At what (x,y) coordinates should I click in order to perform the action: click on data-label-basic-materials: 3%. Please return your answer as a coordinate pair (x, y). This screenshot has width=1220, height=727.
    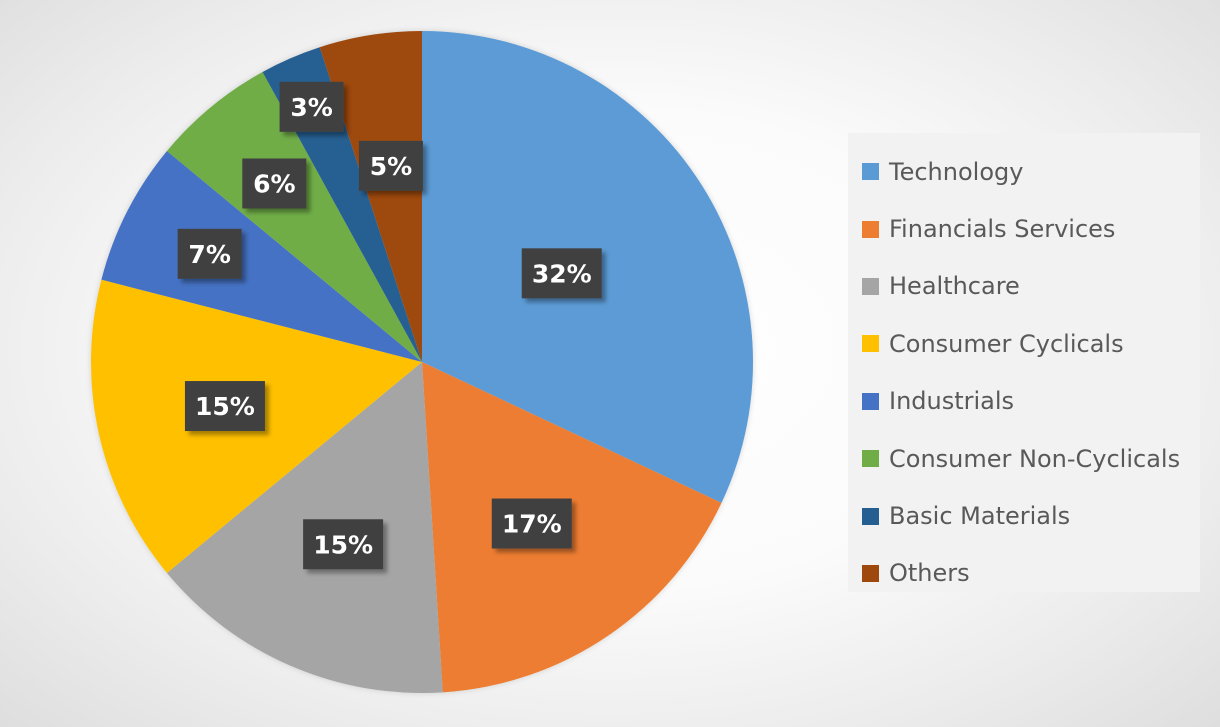
    Looking at the image, I should click on (311, 106).